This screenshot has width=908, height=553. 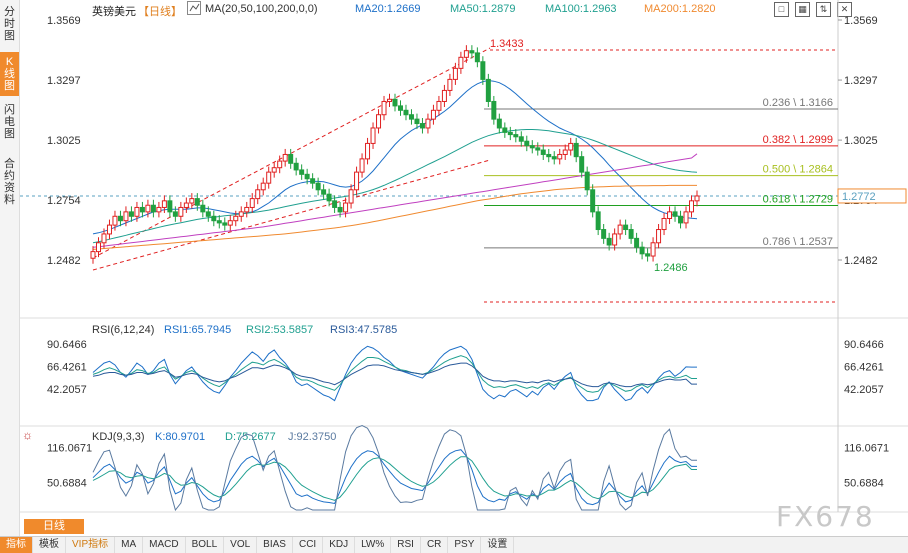 I want to click on crosshair-icon: ☼, so click(x=27, y=435).